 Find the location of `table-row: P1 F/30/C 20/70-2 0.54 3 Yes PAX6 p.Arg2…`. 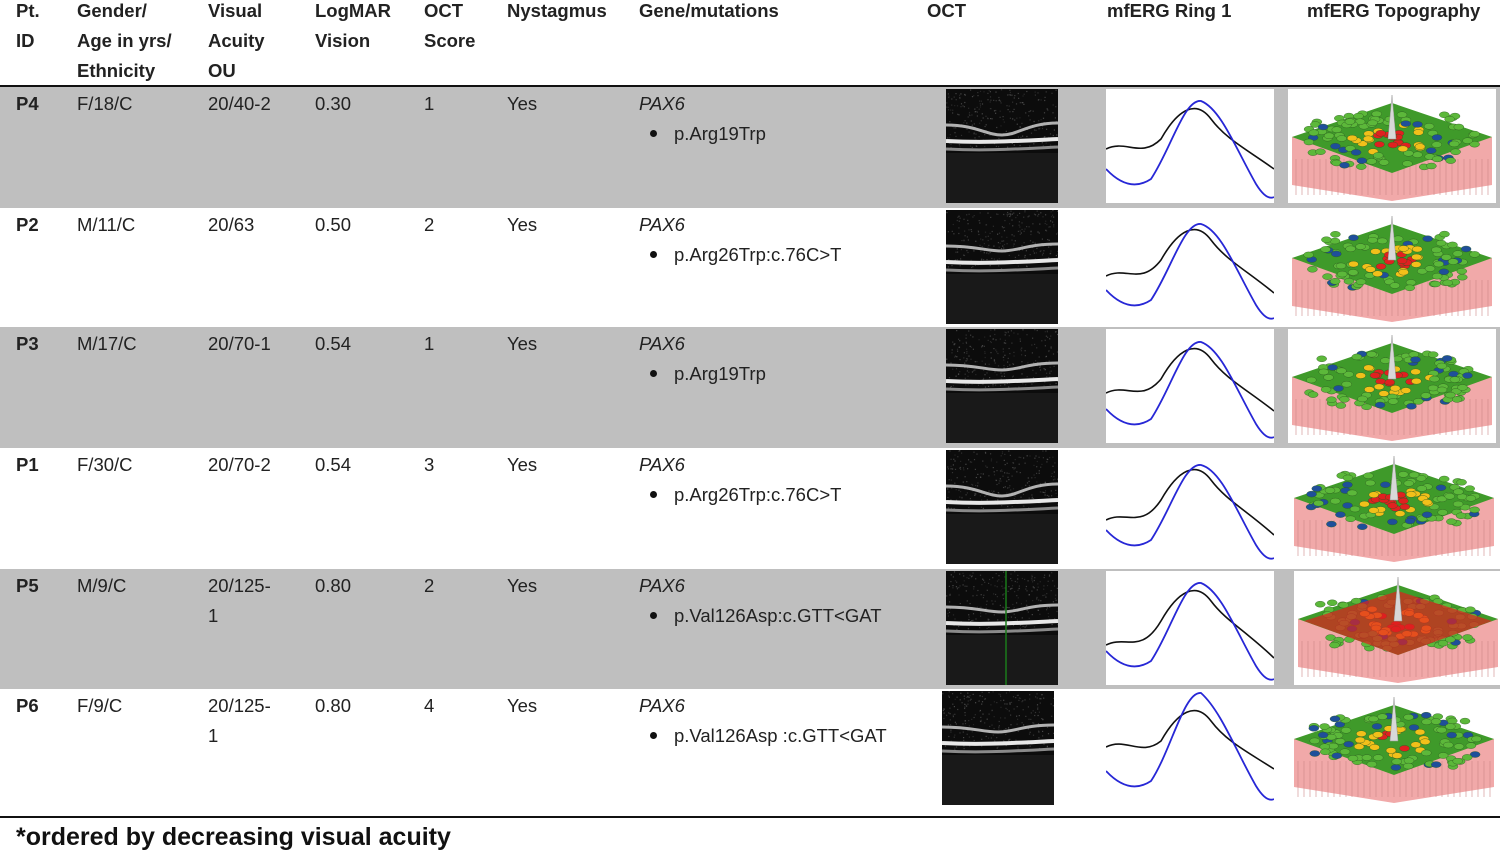

table-row: P1 F/30/C 20/70-2 0.54 3 Yes PAX6 p.Arg2… is located at coordinates (750, 508).